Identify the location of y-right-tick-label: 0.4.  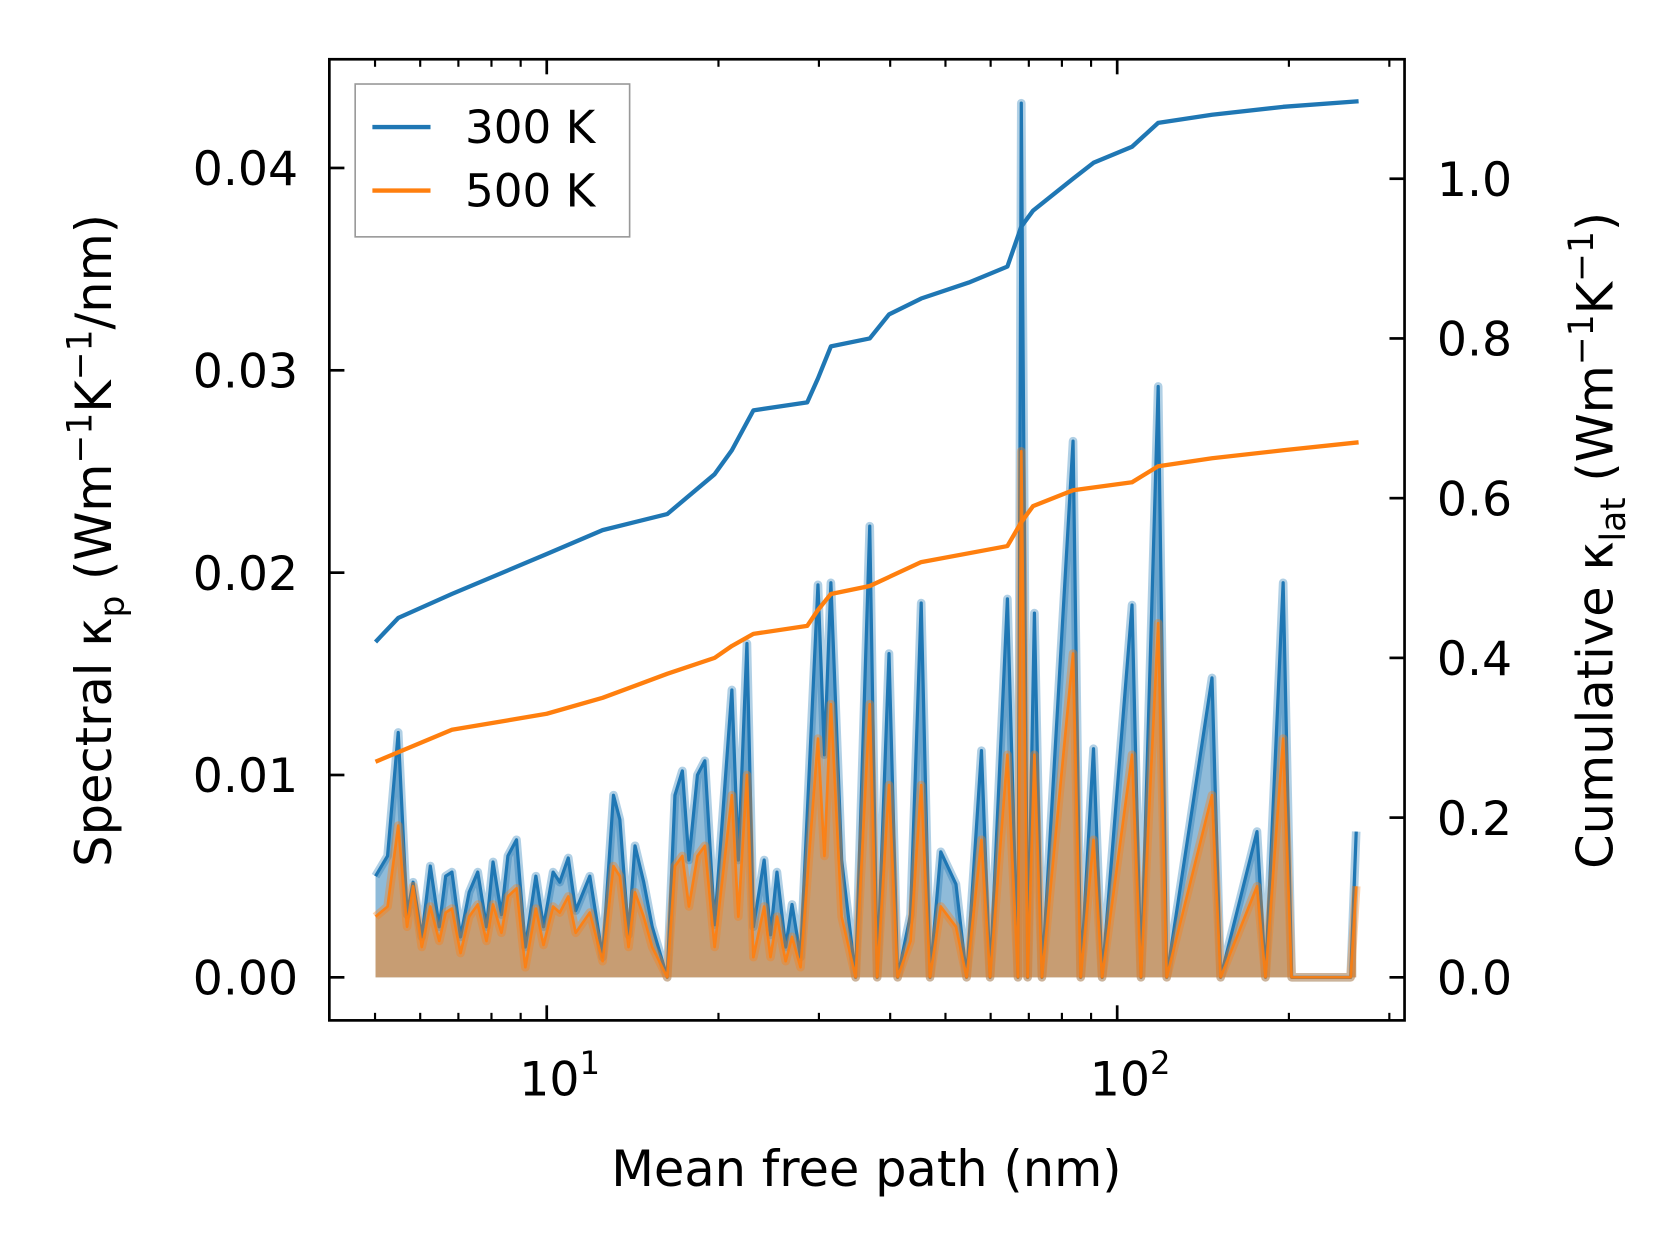
(1474, 659).